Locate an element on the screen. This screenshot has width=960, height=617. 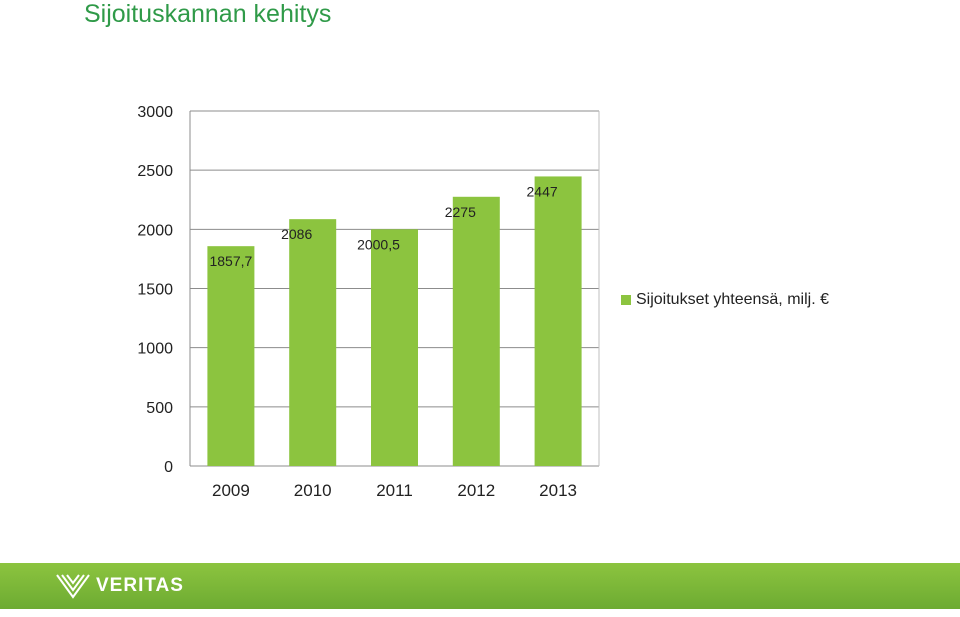
veritas-v-icon is located at coordinates (73, 586).